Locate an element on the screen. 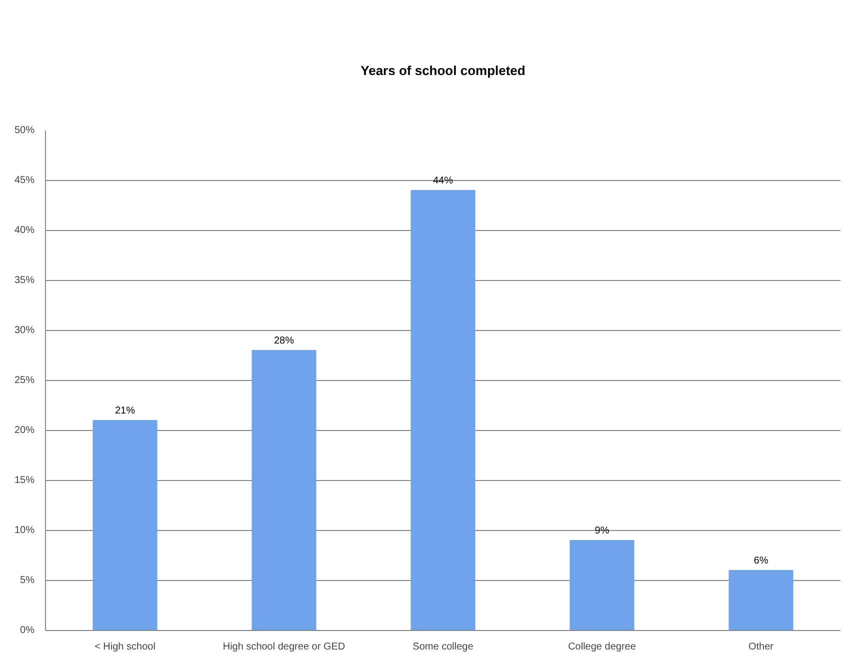 The height and width of the screenshot is (662, 853). y-tick-label: 10% is located at coordinates (24, 530).